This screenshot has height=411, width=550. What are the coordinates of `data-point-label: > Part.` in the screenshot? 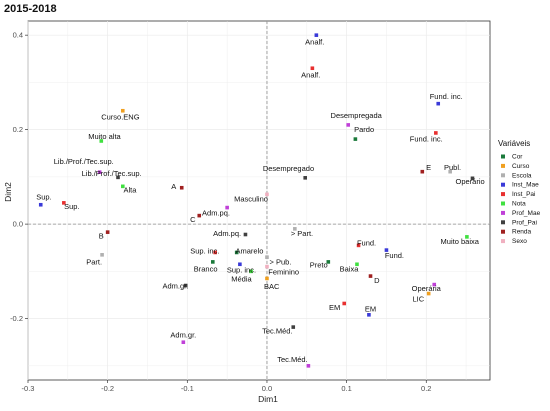 It's located at (302, 233).